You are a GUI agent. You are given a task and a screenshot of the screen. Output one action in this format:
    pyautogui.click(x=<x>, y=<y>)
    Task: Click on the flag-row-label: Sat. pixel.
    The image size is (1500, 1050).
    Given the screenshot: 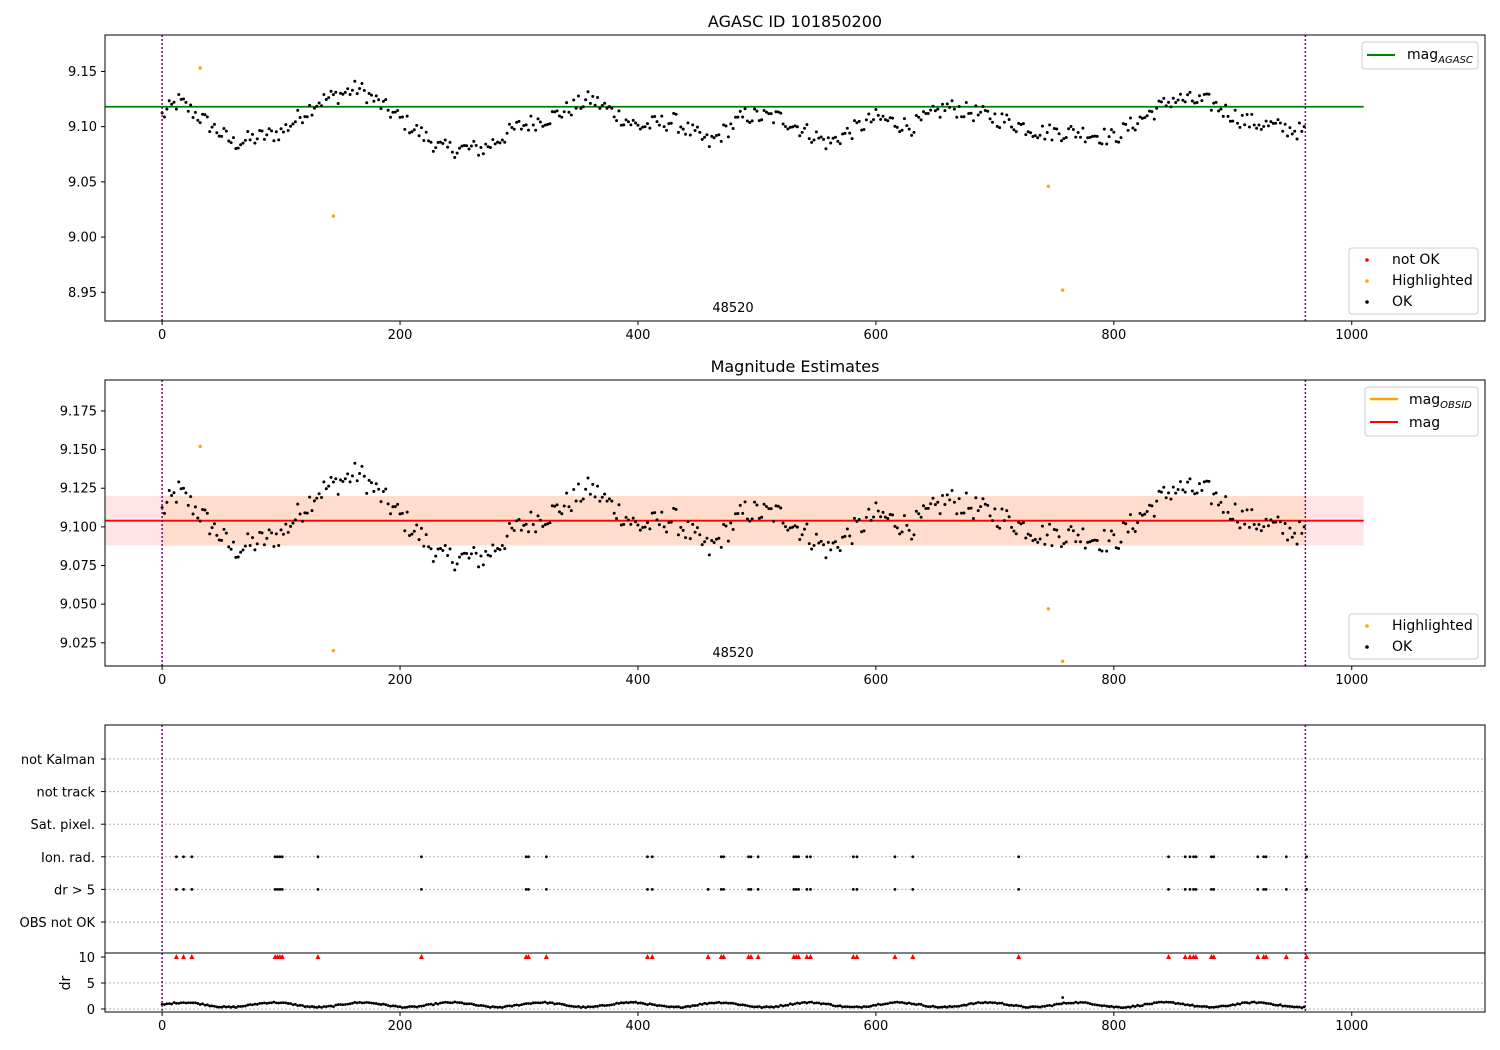 What is the action you would take?
    pyautogui.click(x=63, y=825)
    